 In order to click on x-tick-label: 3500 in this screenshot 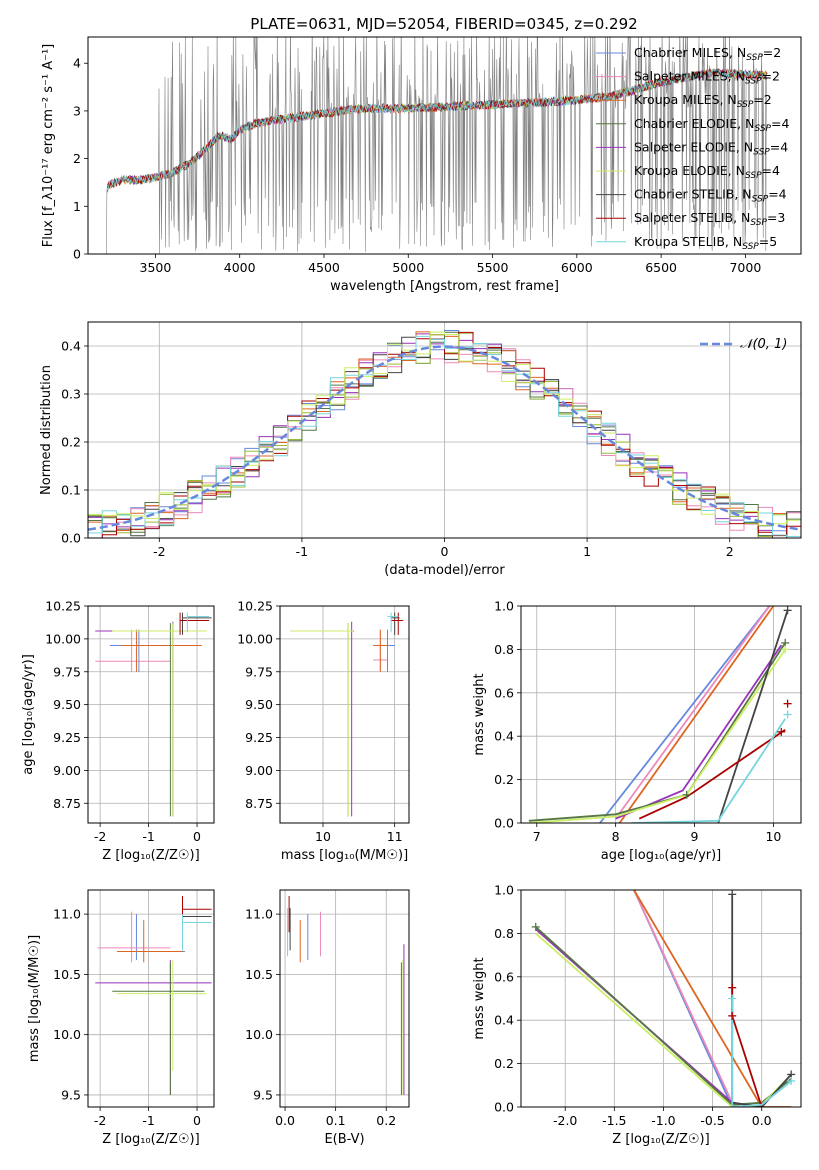, I will do `click(156, 267)`.